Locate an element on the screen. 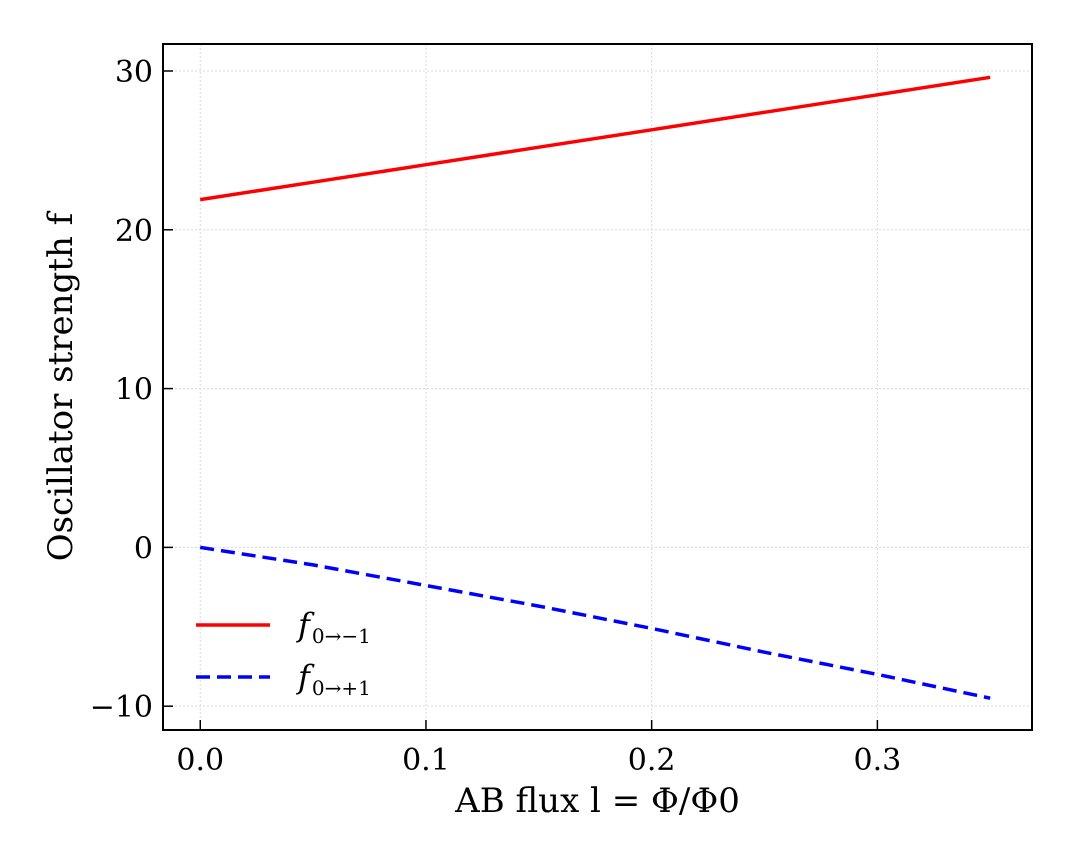 This screenshot has height=864, width=1080. y-tick-label: 10 is located at coordinates (134, 390).